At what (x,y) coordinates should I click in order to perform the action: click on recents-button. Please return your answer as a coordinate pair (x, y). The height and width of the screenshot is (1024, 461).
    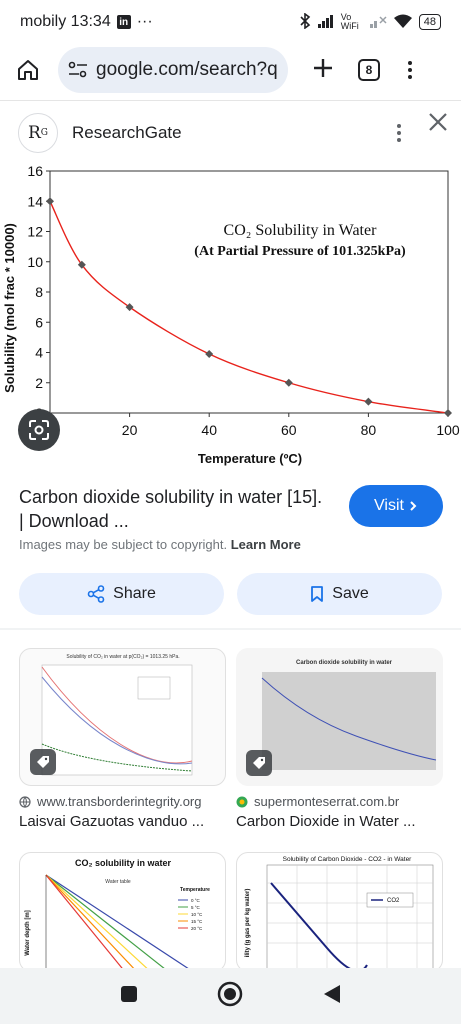
    Looking at the image, I should click on (129, 996).